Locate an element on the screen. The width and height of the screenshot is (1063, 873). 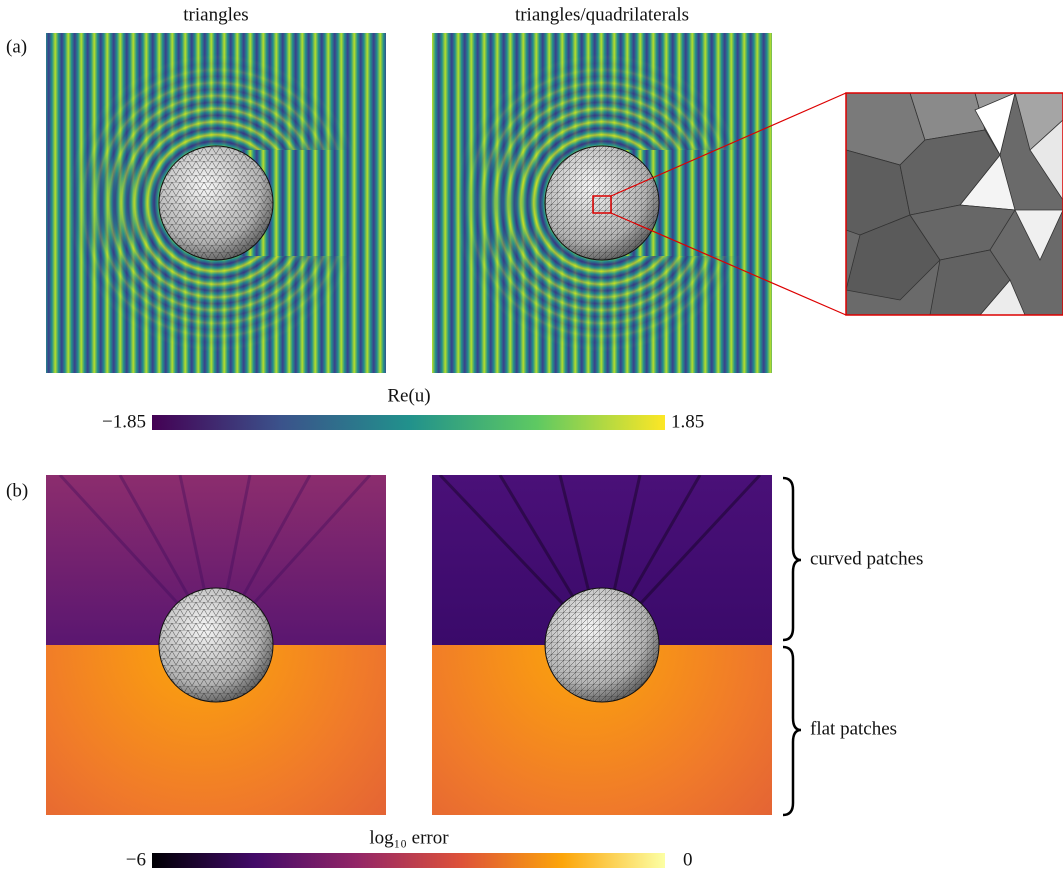
colorbar-max: 0 is located at coordinates (688, 859).